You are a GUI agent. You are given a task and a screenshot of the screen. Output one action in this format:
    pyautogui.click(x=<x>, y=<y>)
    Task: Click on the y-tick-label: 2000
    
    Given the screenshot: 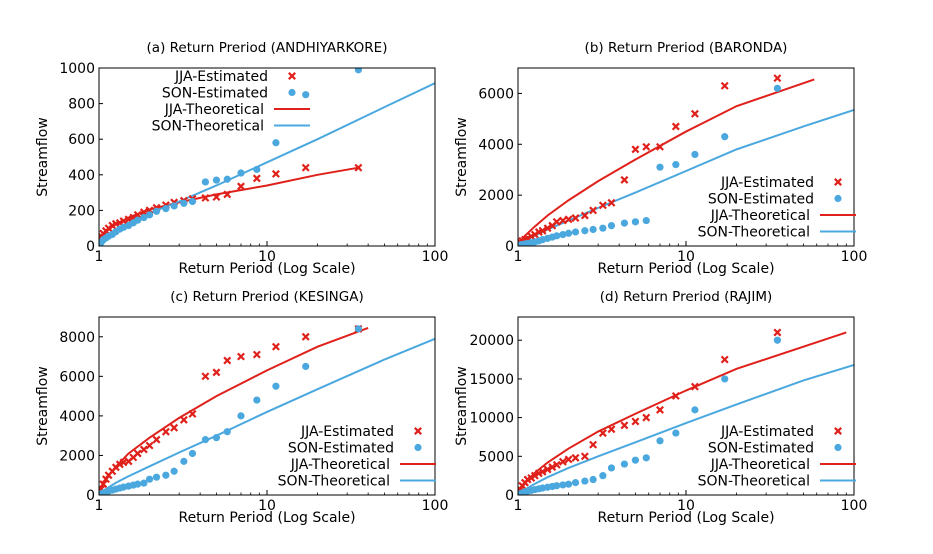 What is the action you would take?
    pyautogui.click(x=496, y=196)
    